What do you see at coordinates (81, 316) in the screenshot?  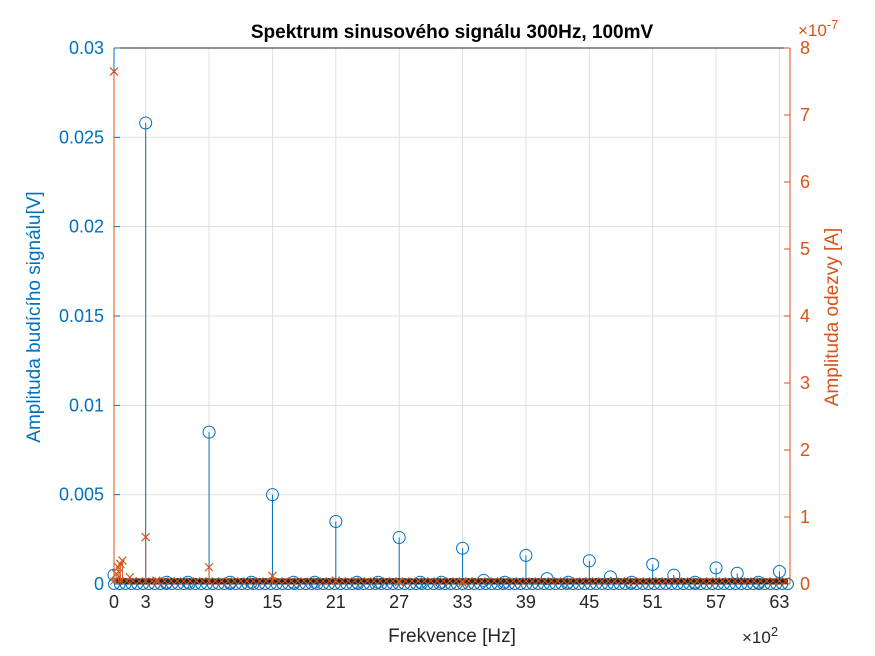 I see `y-left-tick-label: 0.015` at bounding box center [81, 316].